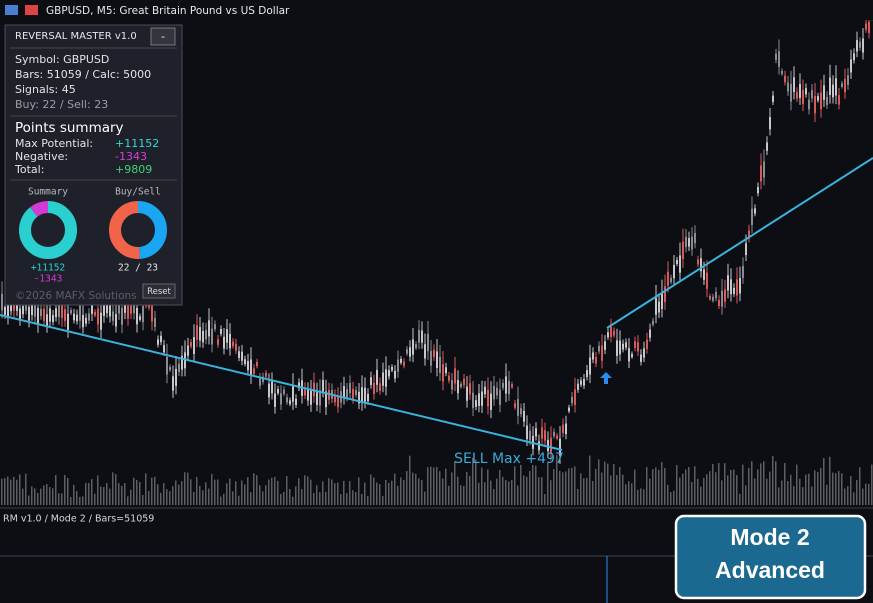 This screenshot has width=873, height=603. Describe the element at coordinates (436, 10) in the screenshot. I see `title-bar` at that location.